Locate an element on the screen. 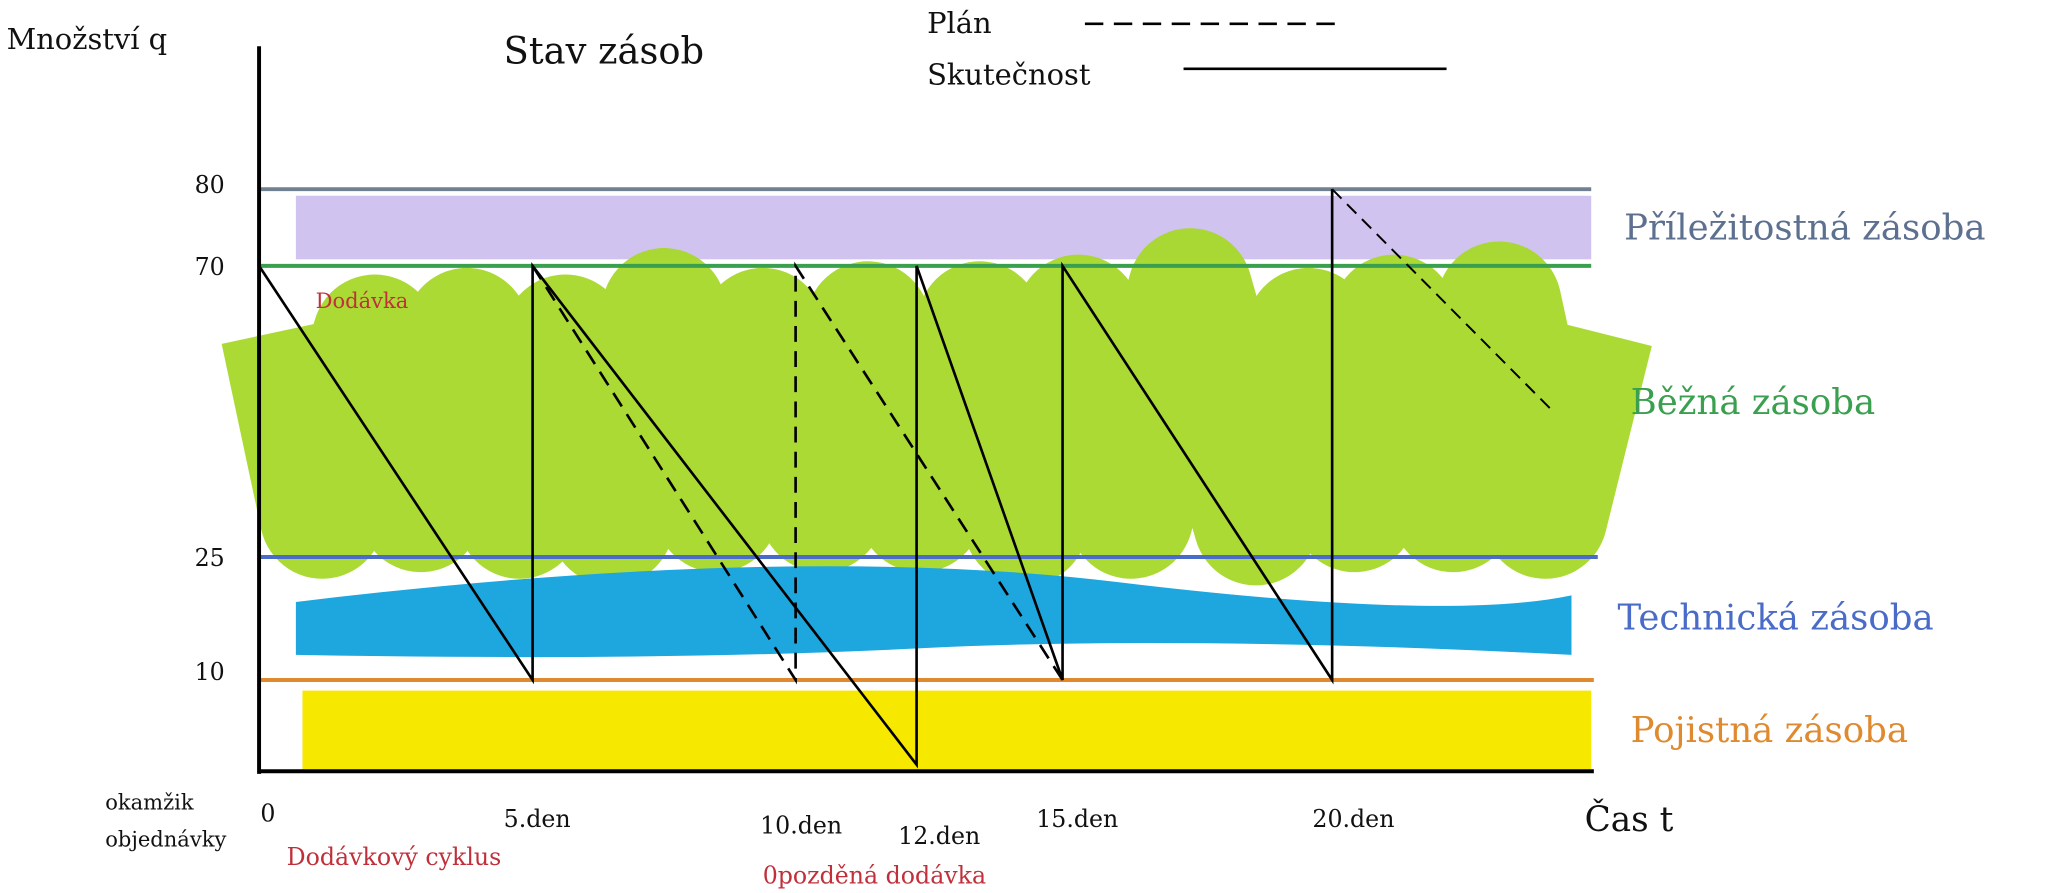 The width and height of the screenshot is (2062, 893). annotation: Dodávka is located at coordinates (362, 300).